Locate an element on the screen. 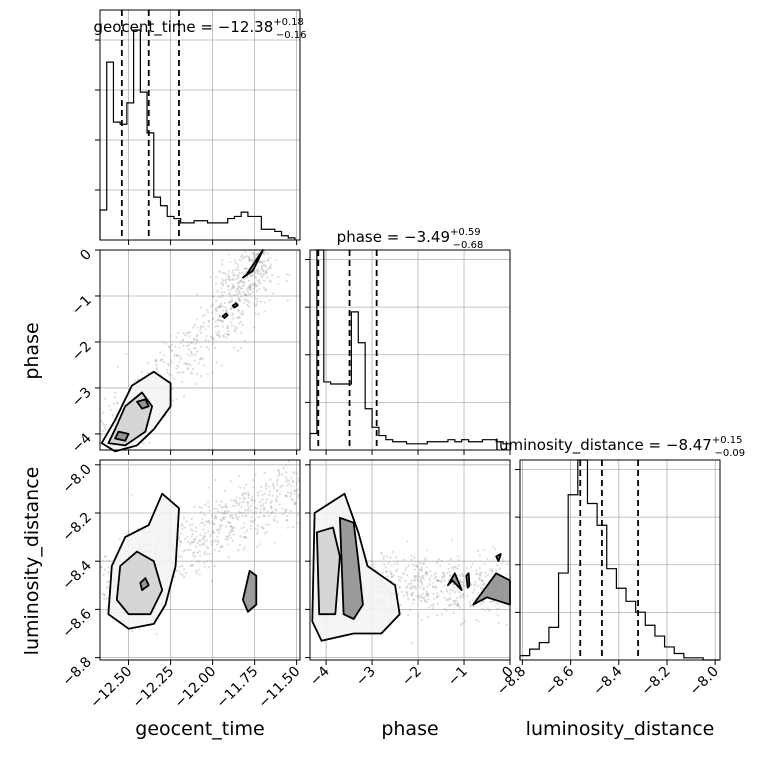  title-phase-minus: −0.68 is located at coordinates (468, 245).